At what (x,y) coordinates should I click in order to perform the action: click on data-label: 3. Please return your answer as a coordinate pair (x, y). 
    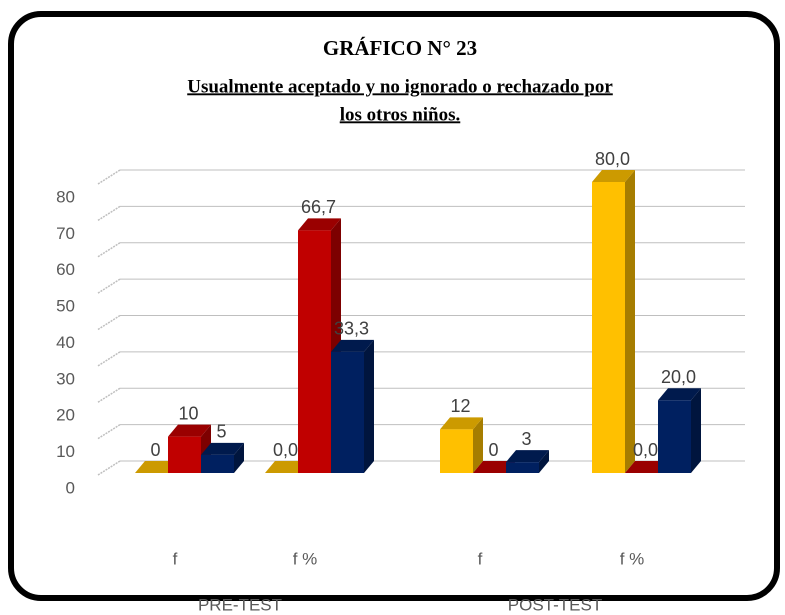
    Looking at the image, I should click on (526, 439).